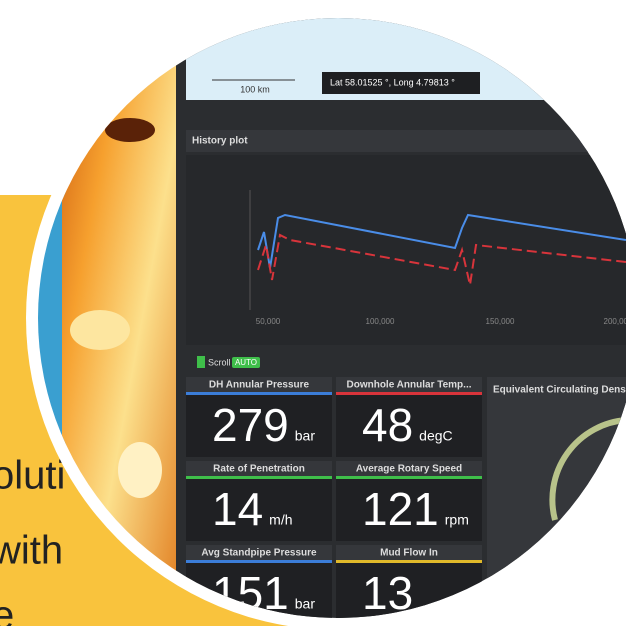 Image resolution: width=626 pixels, height=626 pixels. I want to click on tile-value: 279, so click(250, 425).